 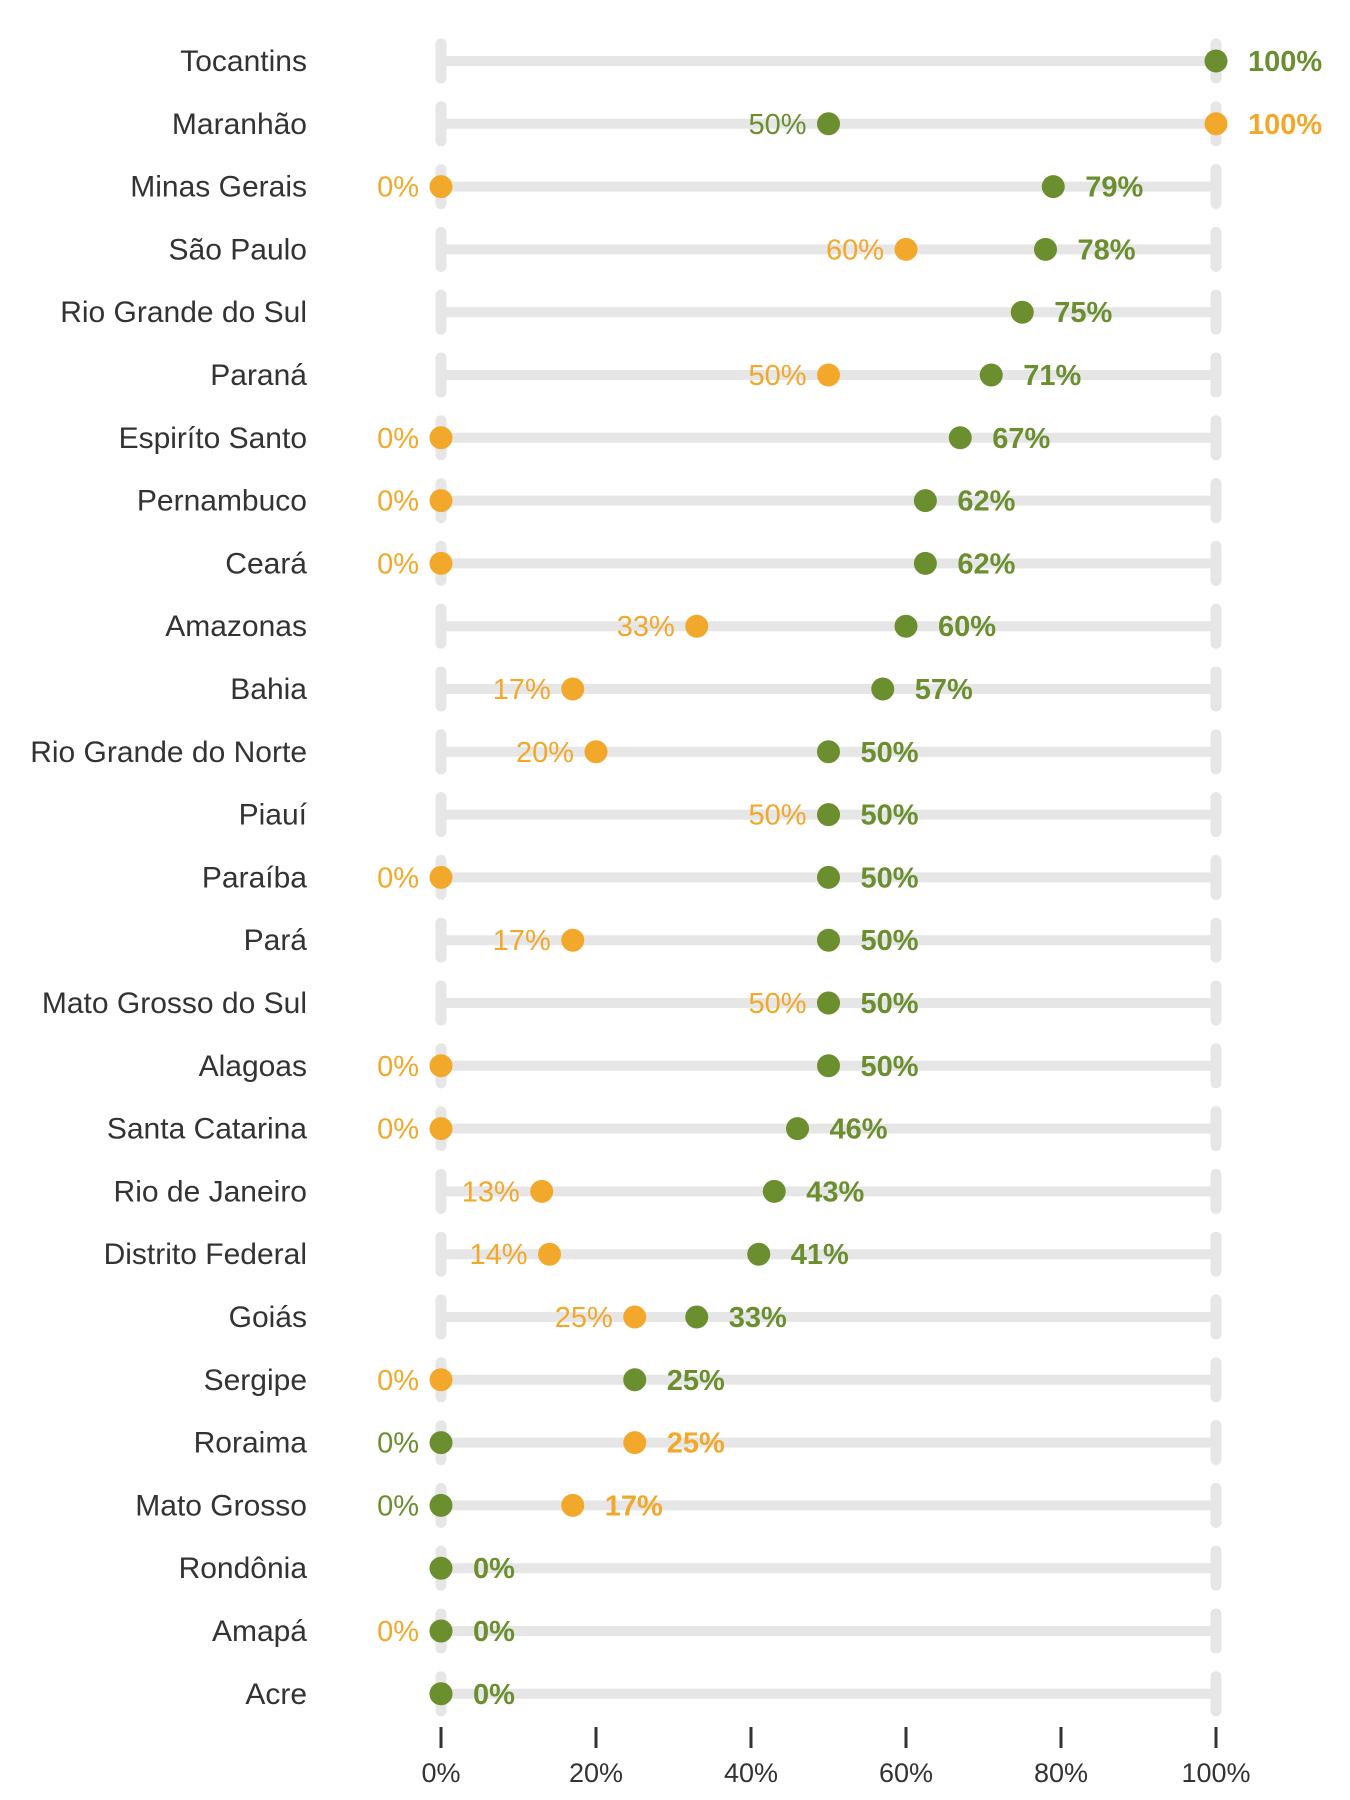 I want to click on x-tick-label-40: 40%, so click(x=751, y=1773).